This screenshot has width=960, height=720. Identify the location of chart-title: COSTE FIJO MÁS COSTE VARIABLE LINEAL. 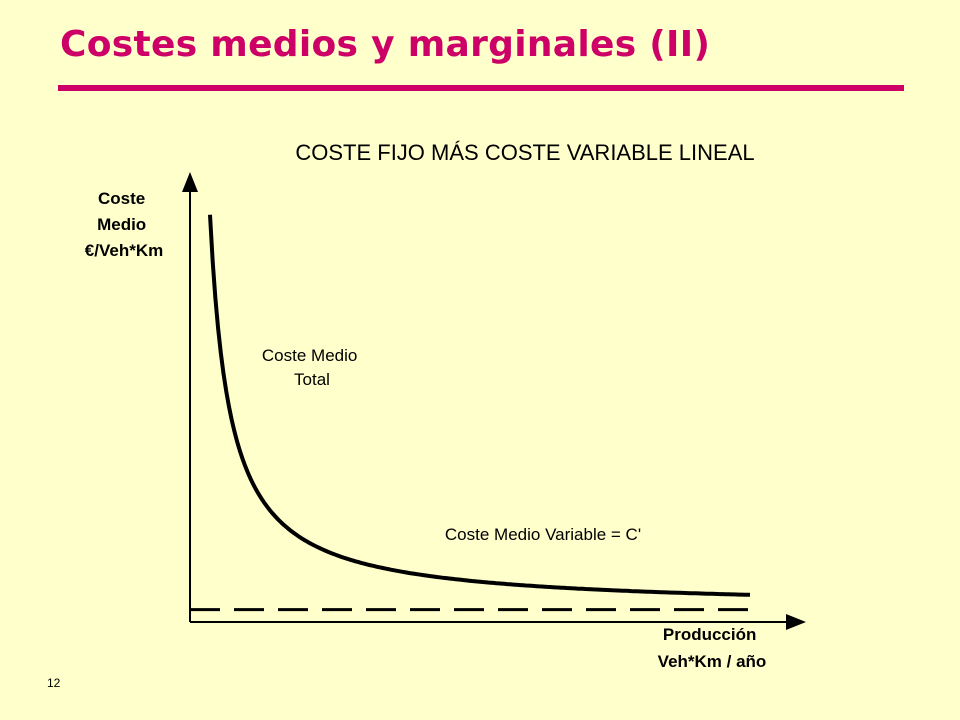
(524, 152).